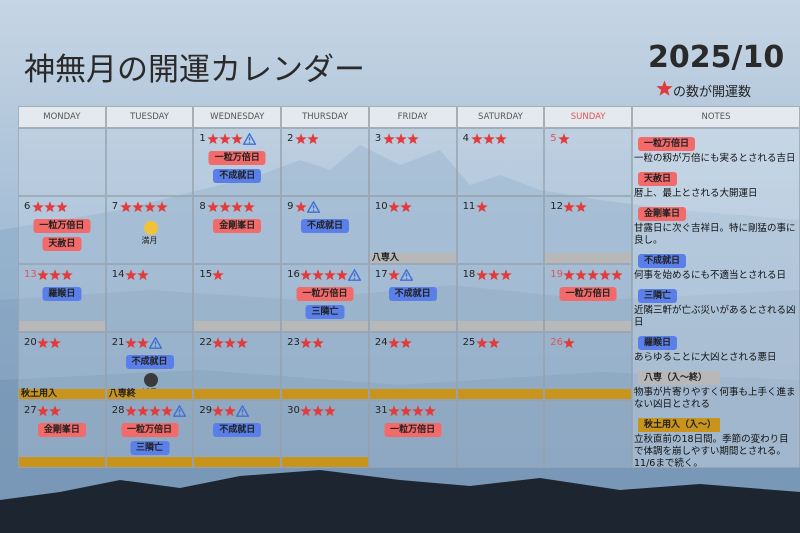 Image resolution: width=800 pixels, height=533 pixels. Describe the element at coordinates (149, 240) in the screenshot. I see `moon-label: 満月` at that location.